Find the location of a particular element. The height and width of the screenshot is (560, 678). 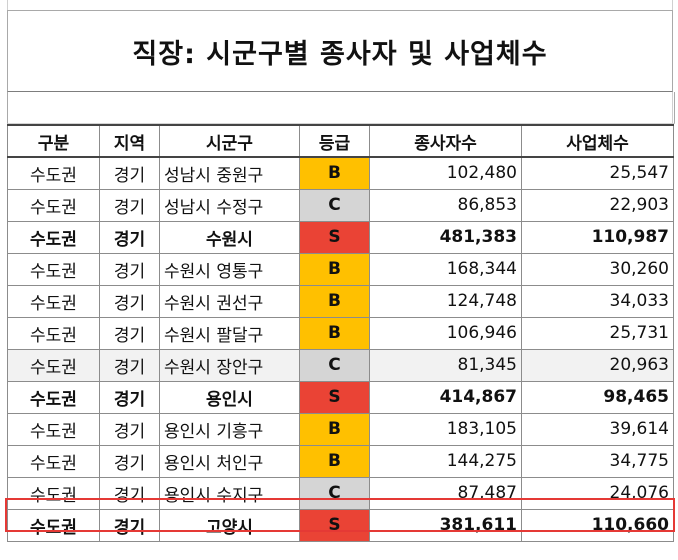

cell-district: 수원시 영통구 is located at coordinates (229, 269).